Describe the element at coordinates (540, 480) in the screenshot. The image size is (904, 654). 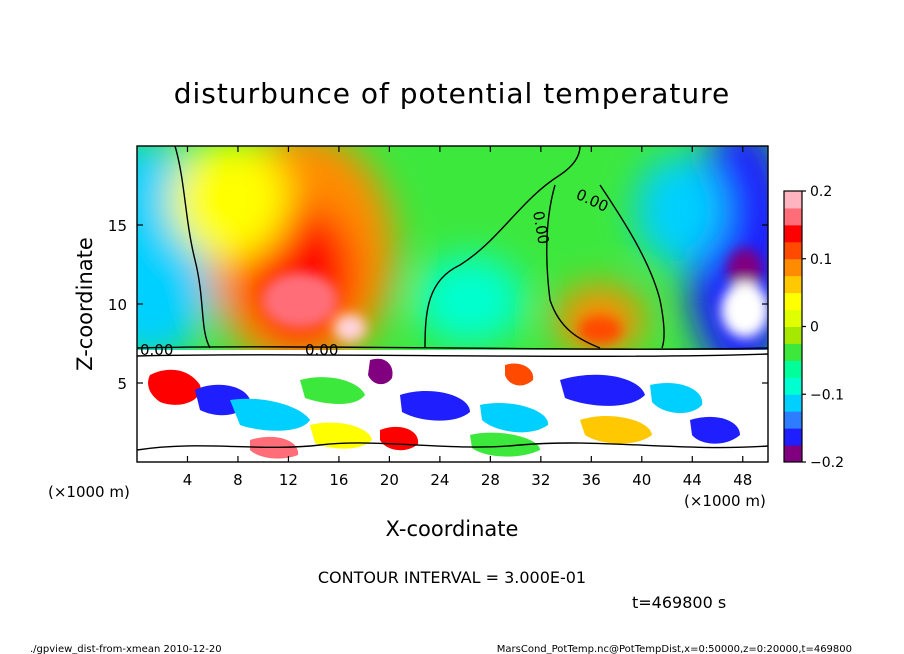
I see `x-tick-label: 32` at that location.